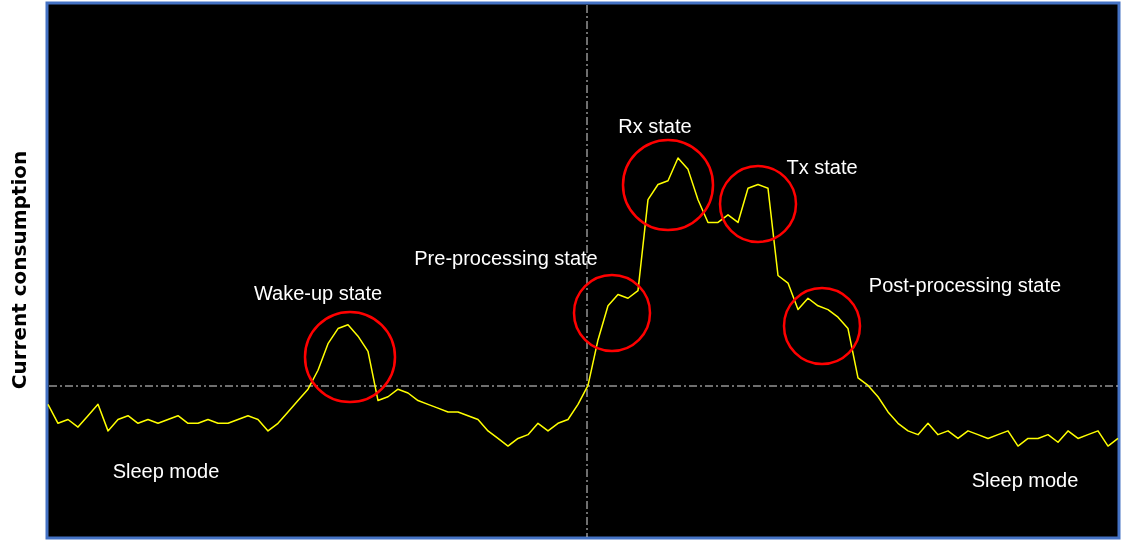  What do you see at coordinates (965, 285) in the screenshot?
I see `annotation: Post-processing state` at bounding box center [965, 285].